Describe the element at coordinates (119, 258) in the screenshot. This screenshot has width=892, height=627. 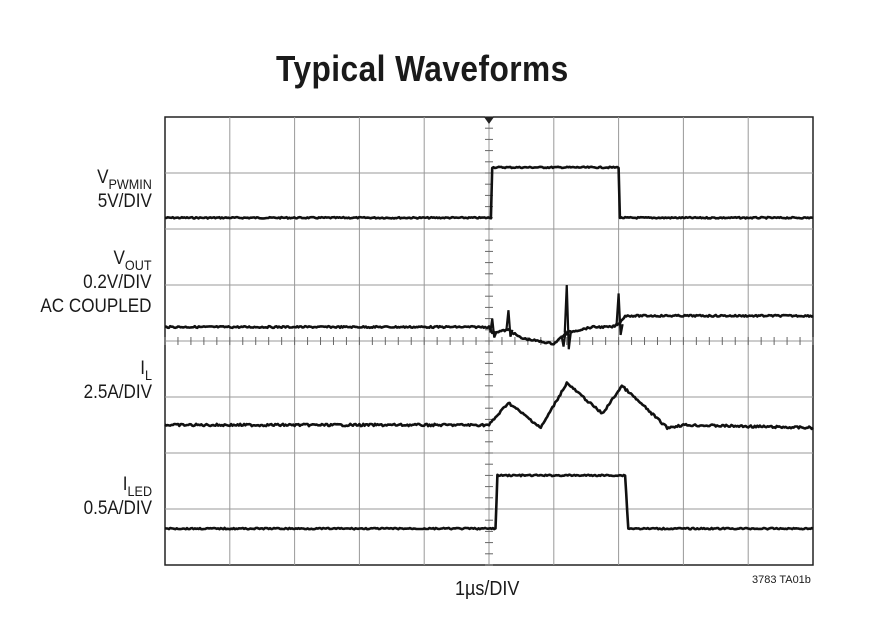
I see `label-vout-main: V` at that location.